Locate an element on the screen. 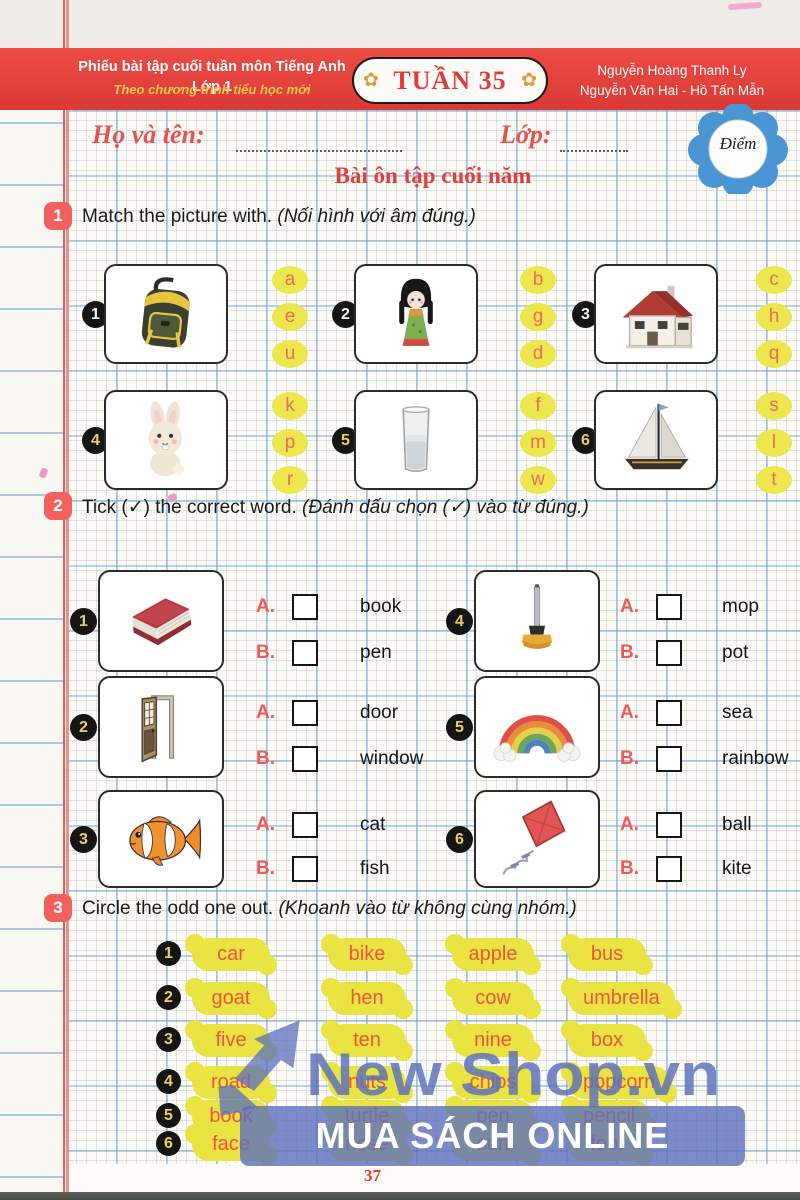 This screenshot has height=1200, width=800. option-b-word: rainbow is located at coordinates (755, 758).